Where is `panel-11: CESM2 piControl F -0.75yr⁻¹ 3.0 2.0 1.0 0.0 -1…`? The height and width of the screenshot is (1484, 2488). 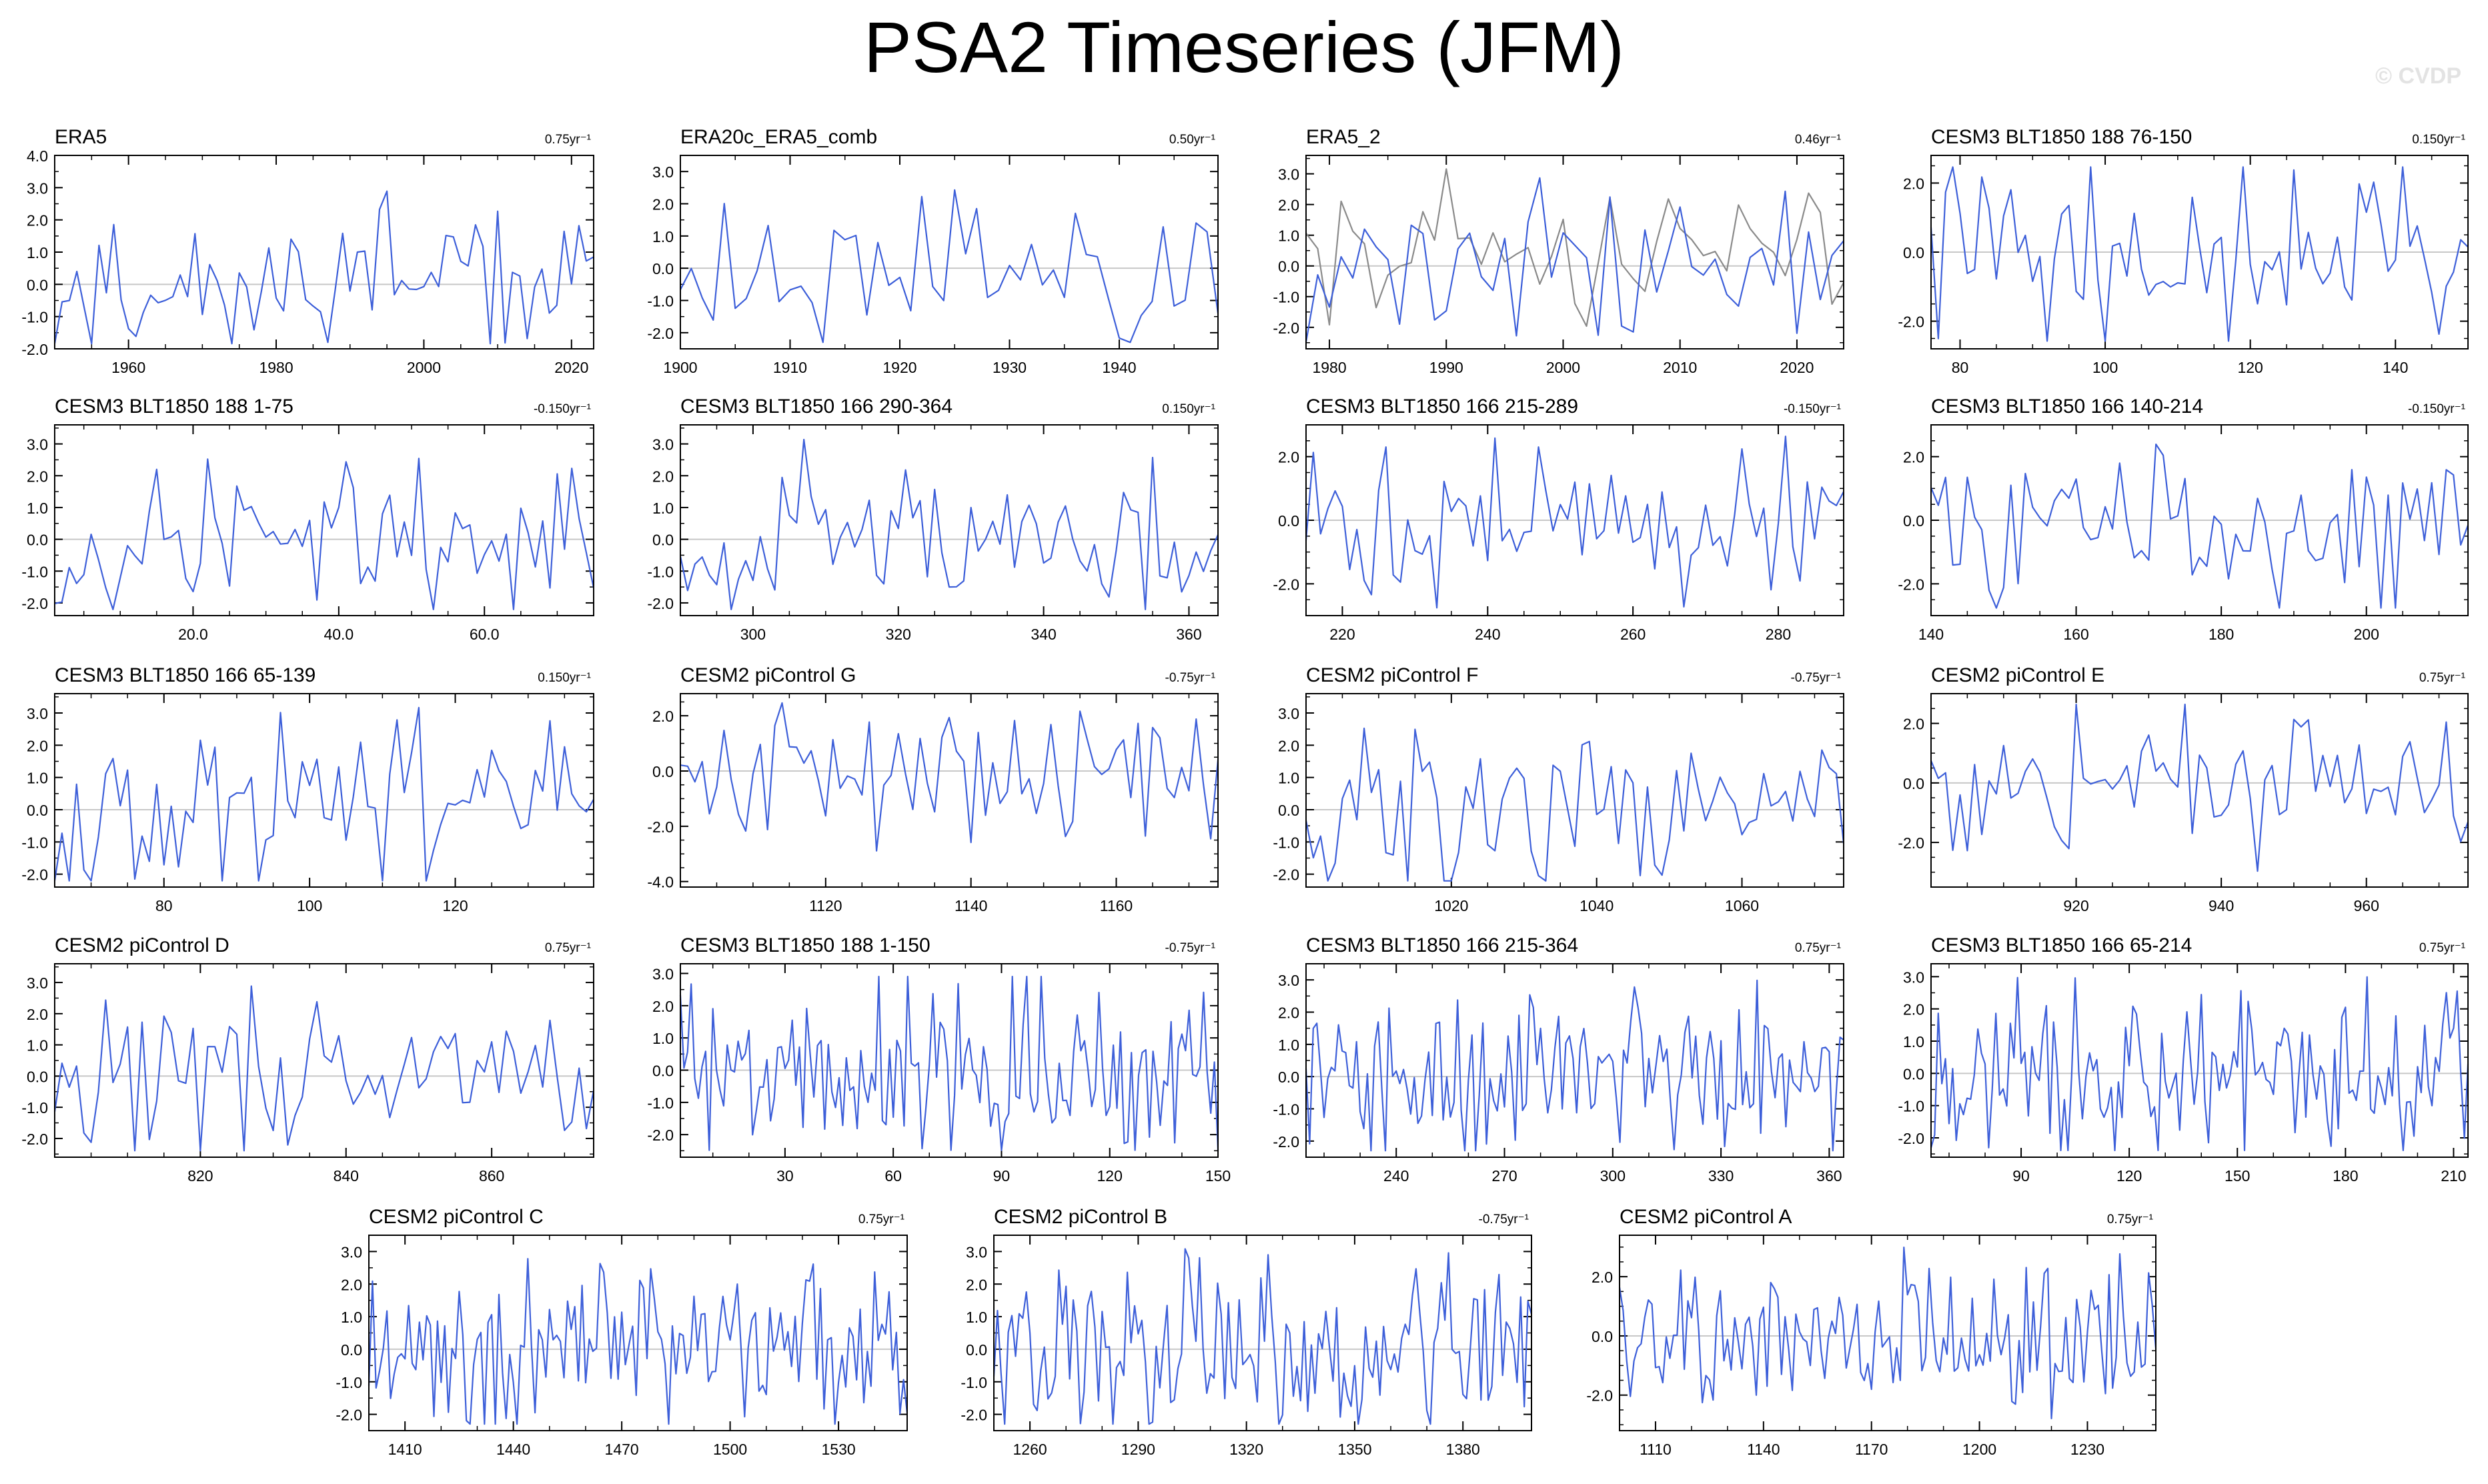
panel-11: CESM2 piControl F -0.75yr⁻¹ 3.0 2.0 1.0 0.0 -1… is located at coordinates (1559, 789).